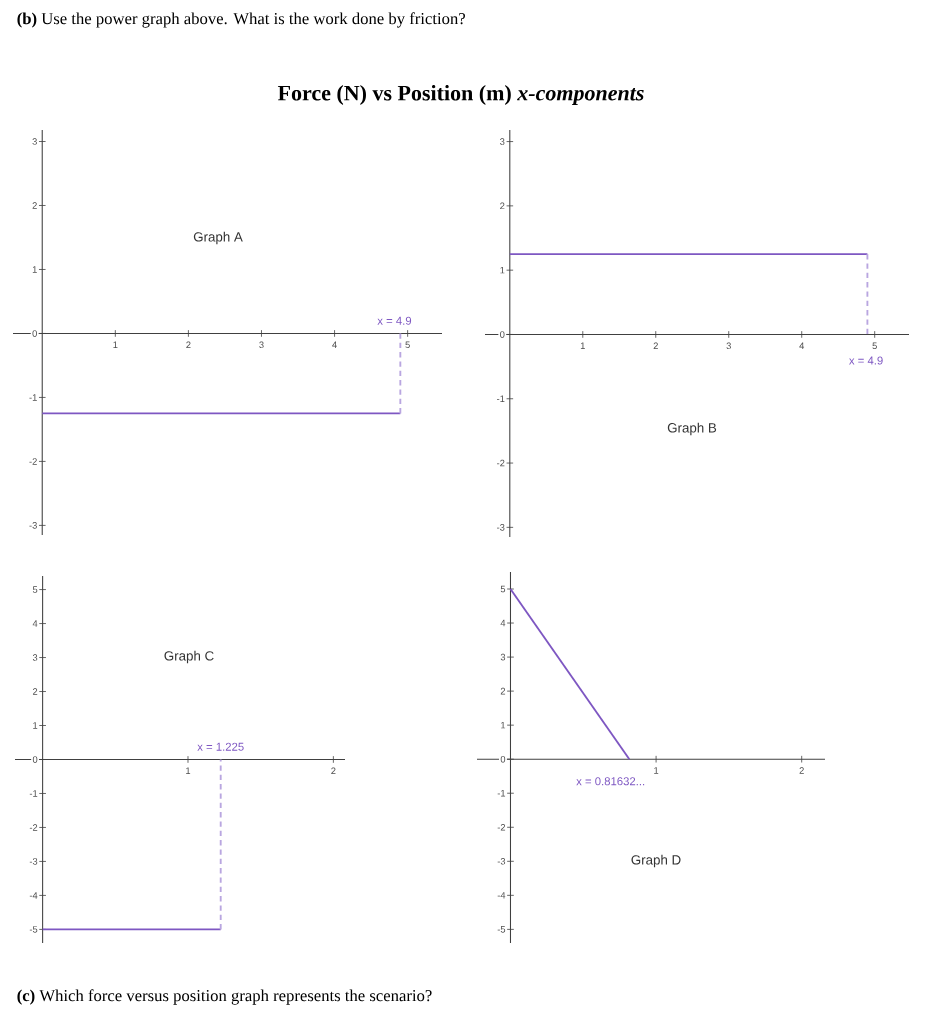 This screenshot has height=1024, width=931. I want to click on annotation: Graph D, so click(656, 861).